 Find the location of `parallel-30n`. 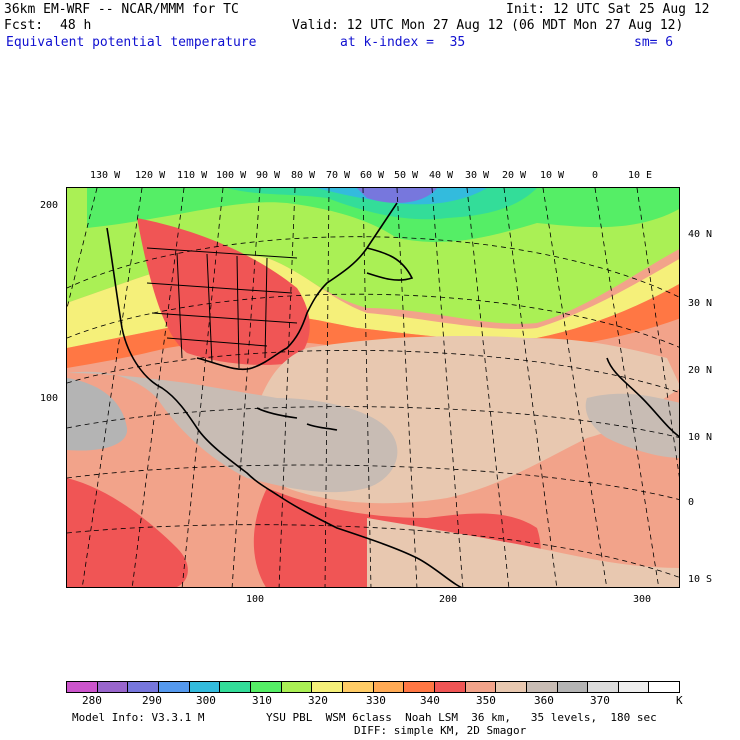

parallel-30n is located at coordinates (373, 320).